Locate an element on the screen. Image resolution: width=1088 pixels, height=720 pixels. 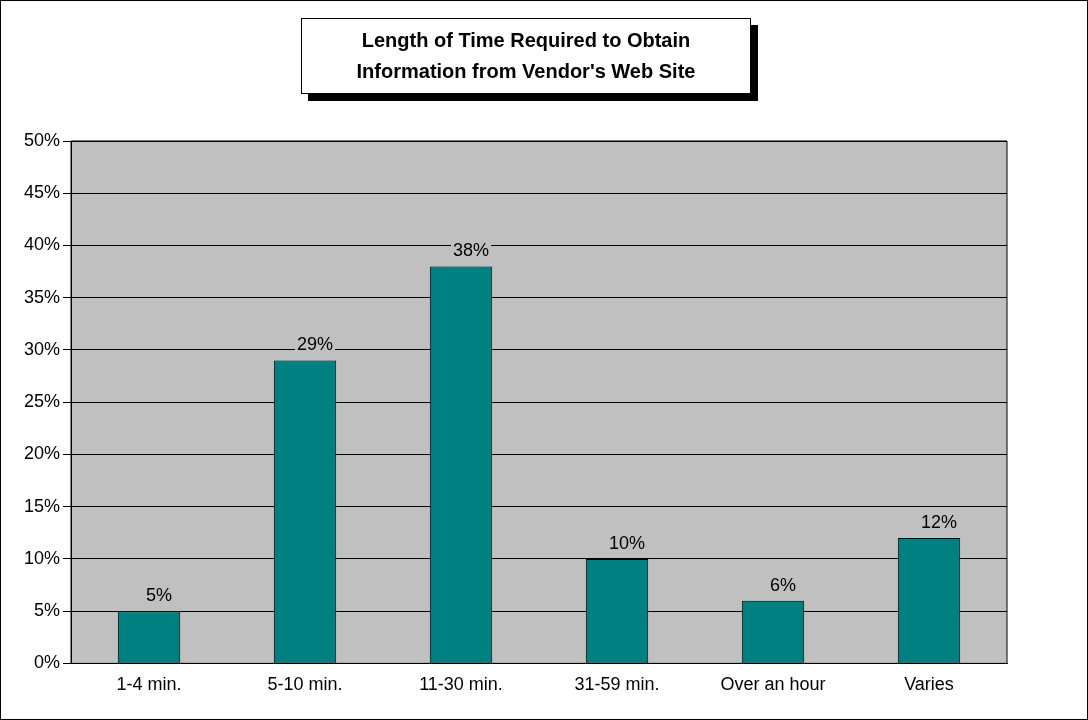
x-tick-label: 5-10 min. is located at coordinates (305, 684).